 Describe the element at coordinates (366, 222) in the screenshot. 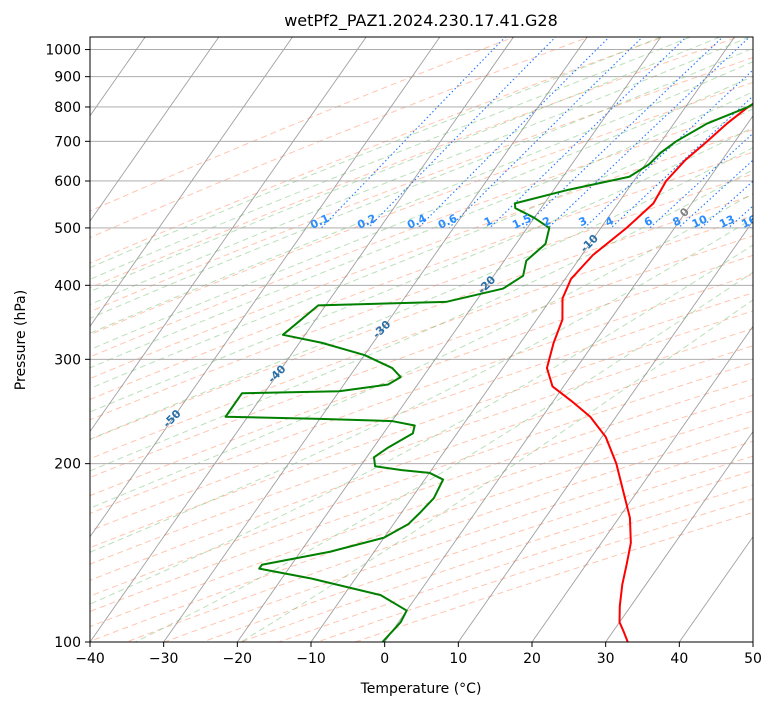

I see `mixing-ratio-label: 0.2` at that location.